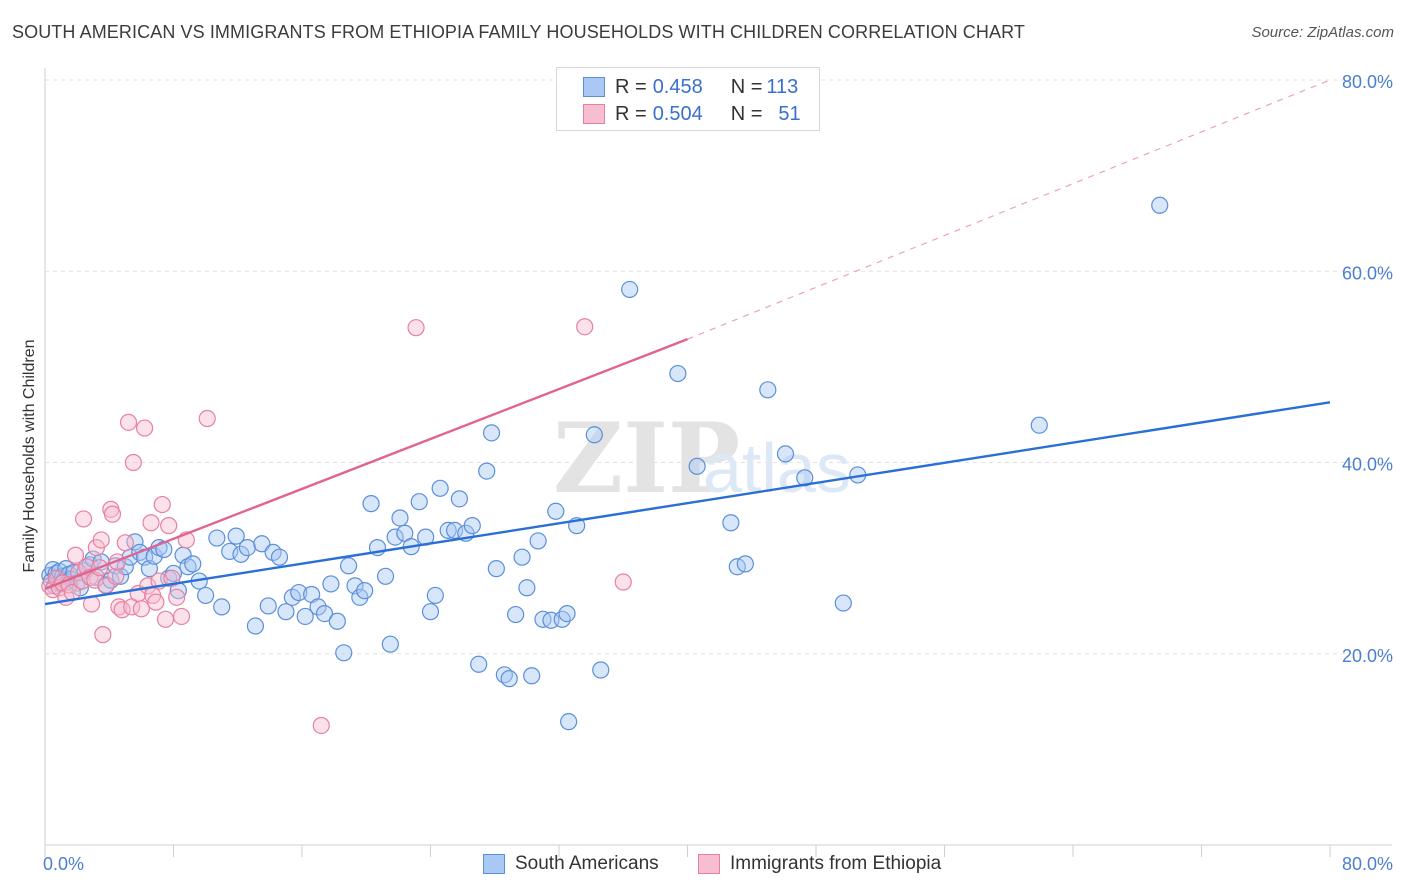  I want to click on legend-swatch-blue, so click(594, 87).